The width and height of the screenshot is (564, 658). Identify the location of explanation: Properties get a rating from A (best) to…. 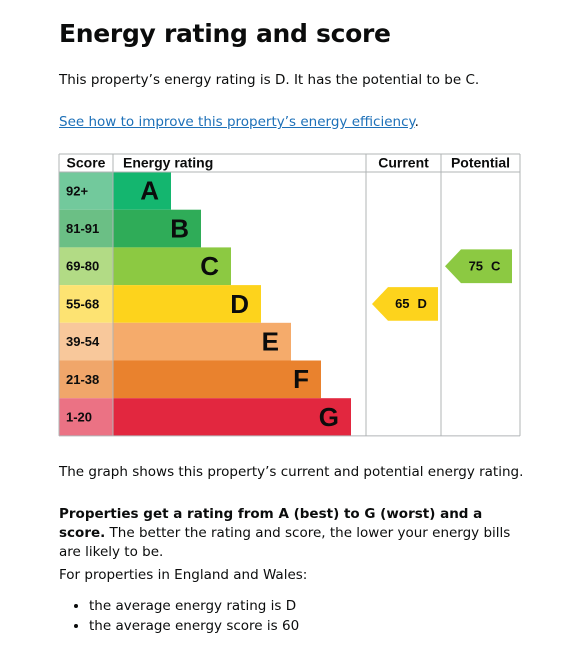
(294, 533).